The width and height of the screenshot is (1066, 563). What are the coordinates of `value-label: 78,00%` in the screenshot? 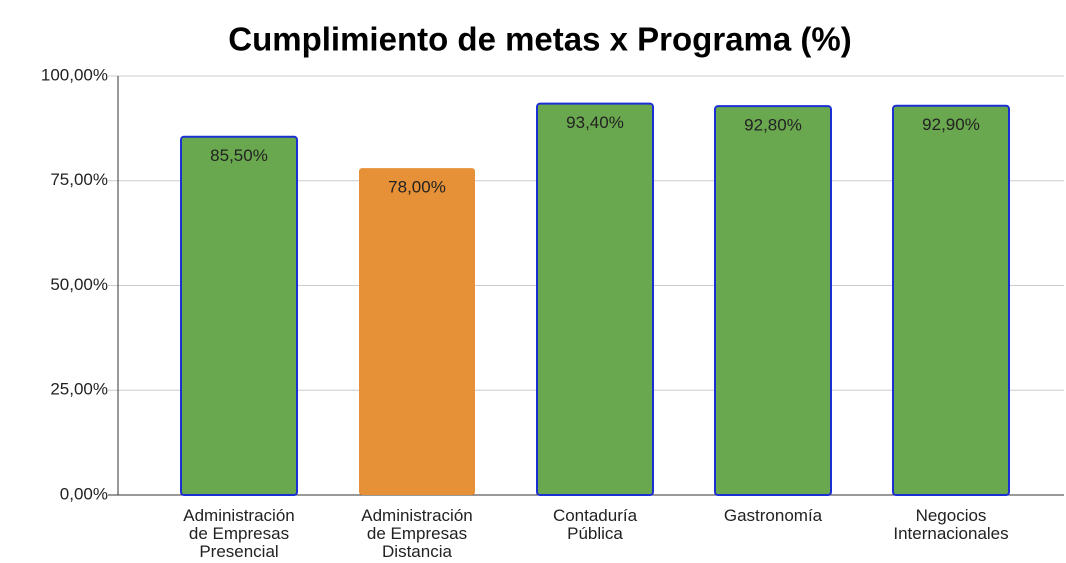 It's located at (417, 187).